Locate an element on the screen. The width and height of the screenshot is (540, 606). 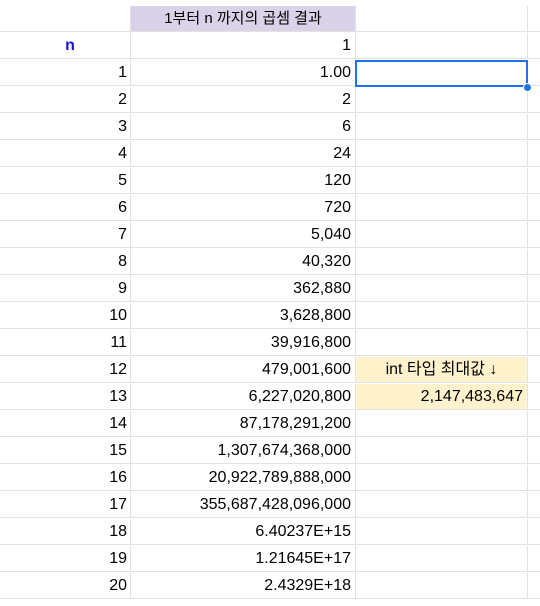
fill-handle is located at coordinates (527, 87).